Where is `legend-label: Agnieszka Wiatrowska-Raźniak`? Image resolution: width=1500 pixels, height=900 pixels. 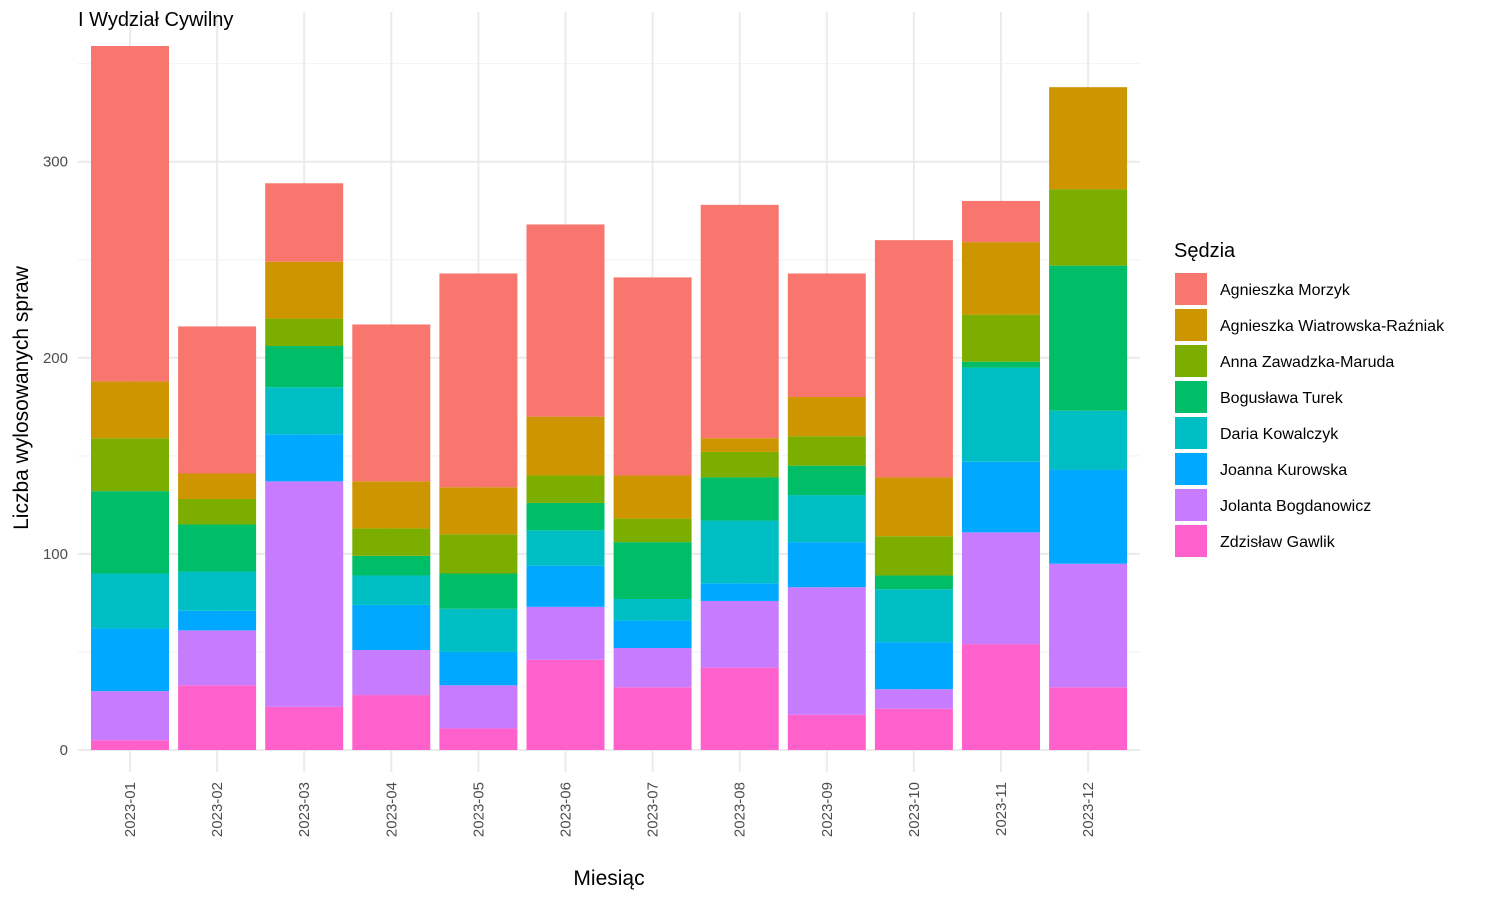
legend-label: Agnieszka Wiatrowska-Raźniak is located at coordinates (1332, 326).